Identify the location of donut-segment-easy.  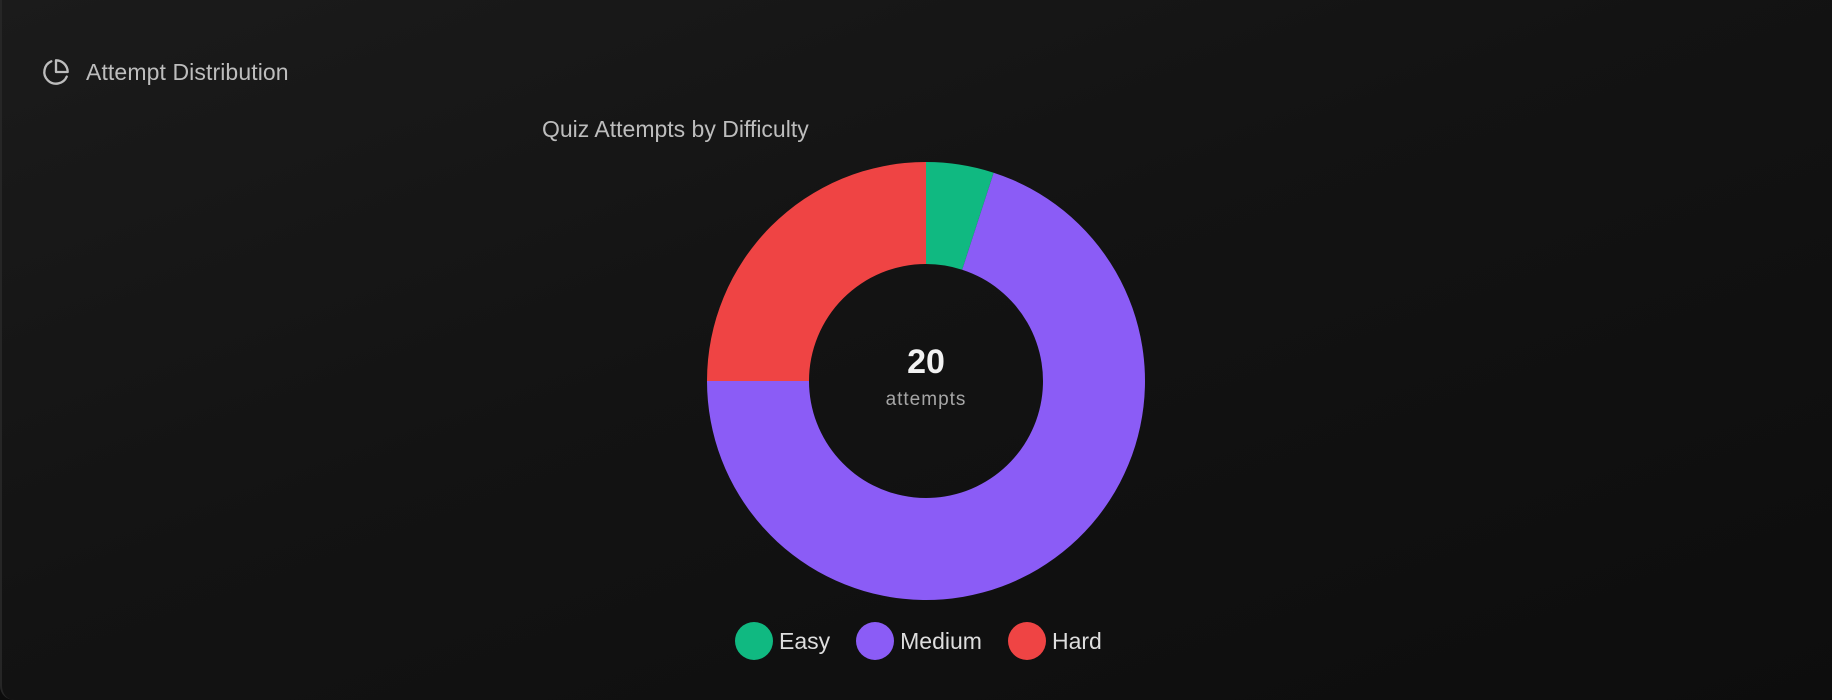
(960, 216).